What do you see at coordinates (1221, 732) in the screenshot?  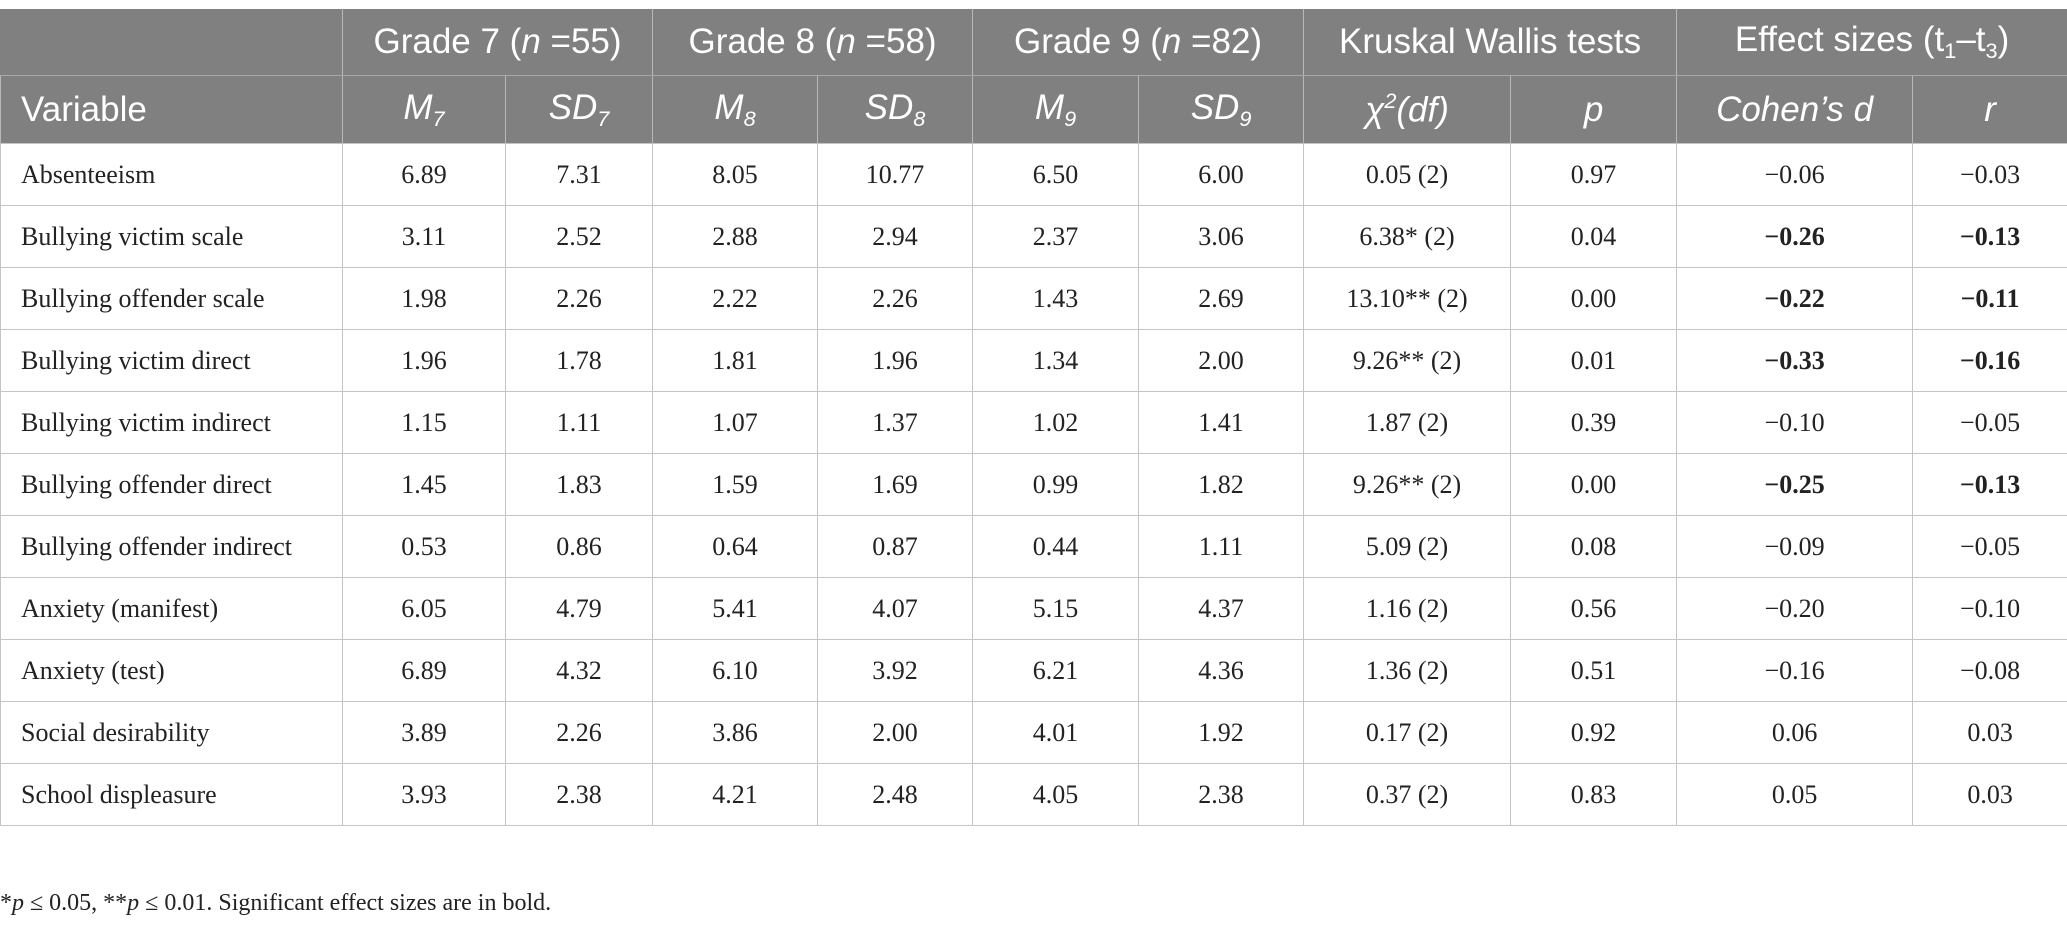 I see `cell-sd9: 1.92` at bounding box center [1221, 732].